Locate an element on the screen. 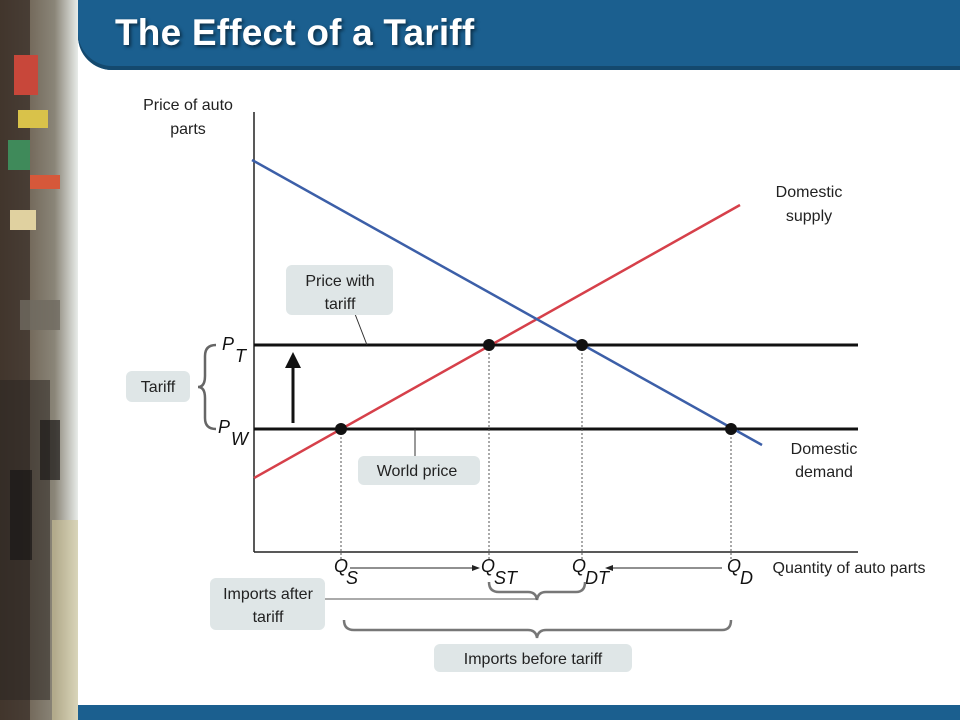 Image resolution: width=960 pixels, height=720 pixels. supply-label-line1: Domestic is located at coordinates (809, 192).